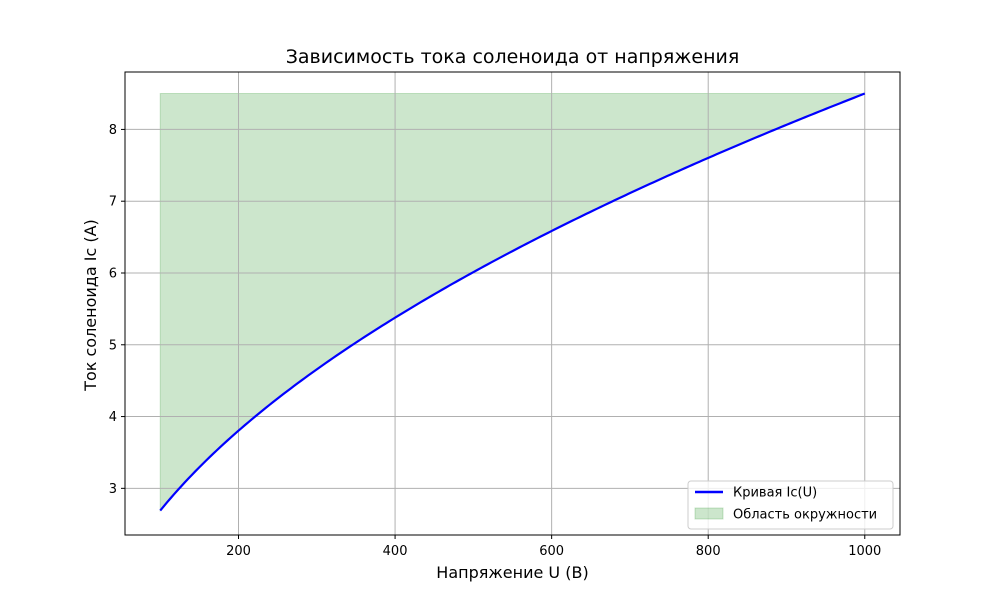 The height and width of the screenshot is (600, 1000). What do you see at coordinates (113, 130) in the screenshot?
I see `y-tick-label: 8` at bounding box center [113, 130].